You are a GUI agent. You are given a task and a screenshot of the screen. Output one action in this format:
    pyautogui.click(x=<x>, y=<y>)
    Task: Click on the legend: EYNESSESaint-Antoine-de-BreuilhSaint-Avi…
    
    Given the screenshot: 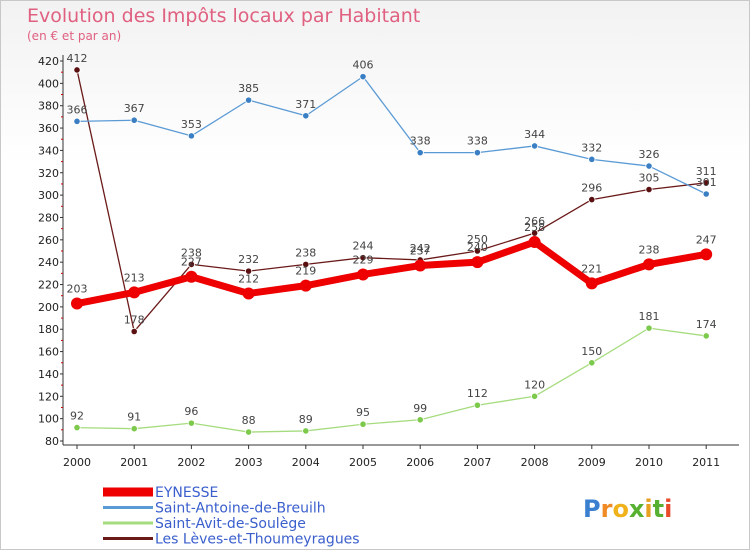 What is the action you would take?
    pyautogui.click(x=231, y=516)
    